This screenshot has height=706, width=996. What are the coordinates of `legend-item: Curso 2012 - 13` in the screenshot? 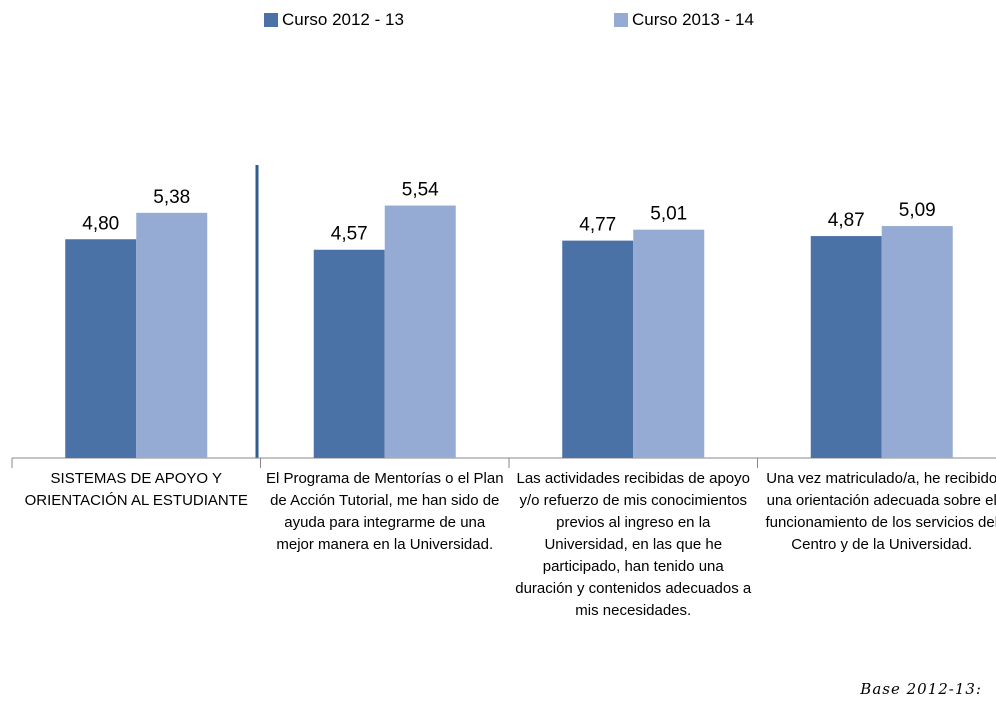 It's located at (334, 20).